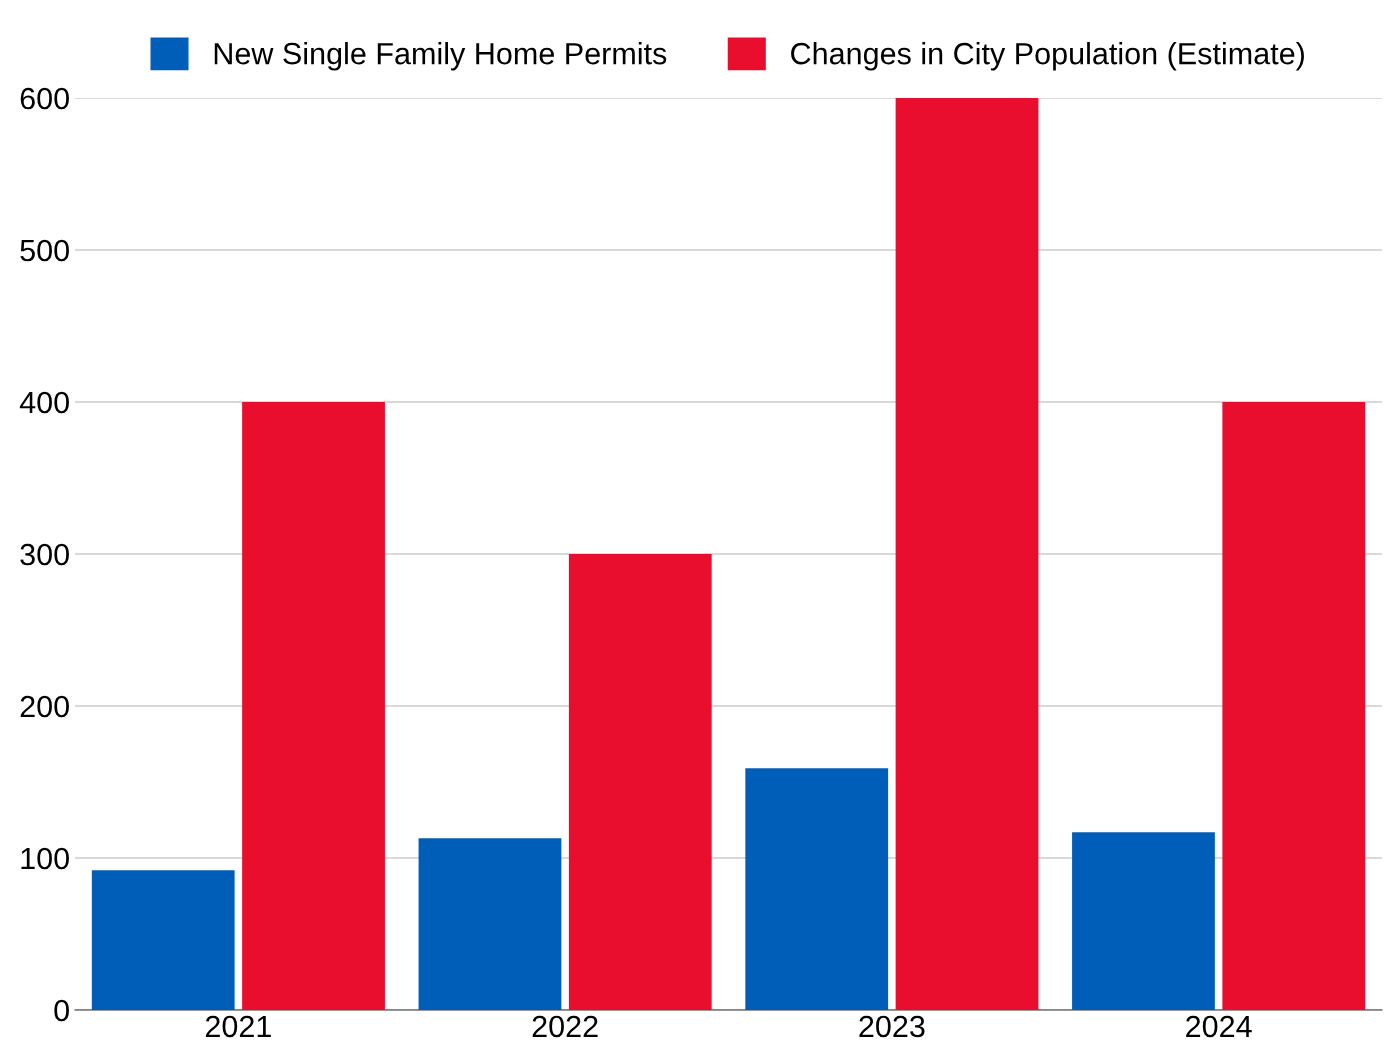 This screenshot has height=1059, width=1384. Describe the element at coordinates (45, 858) in the screenshot. I see `y-tick-label: 100` at that location.